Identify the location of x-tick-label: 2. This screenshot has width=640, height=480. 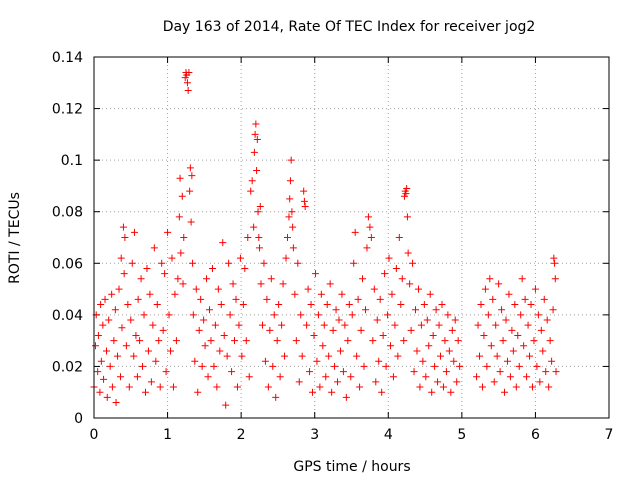
(241, 435).